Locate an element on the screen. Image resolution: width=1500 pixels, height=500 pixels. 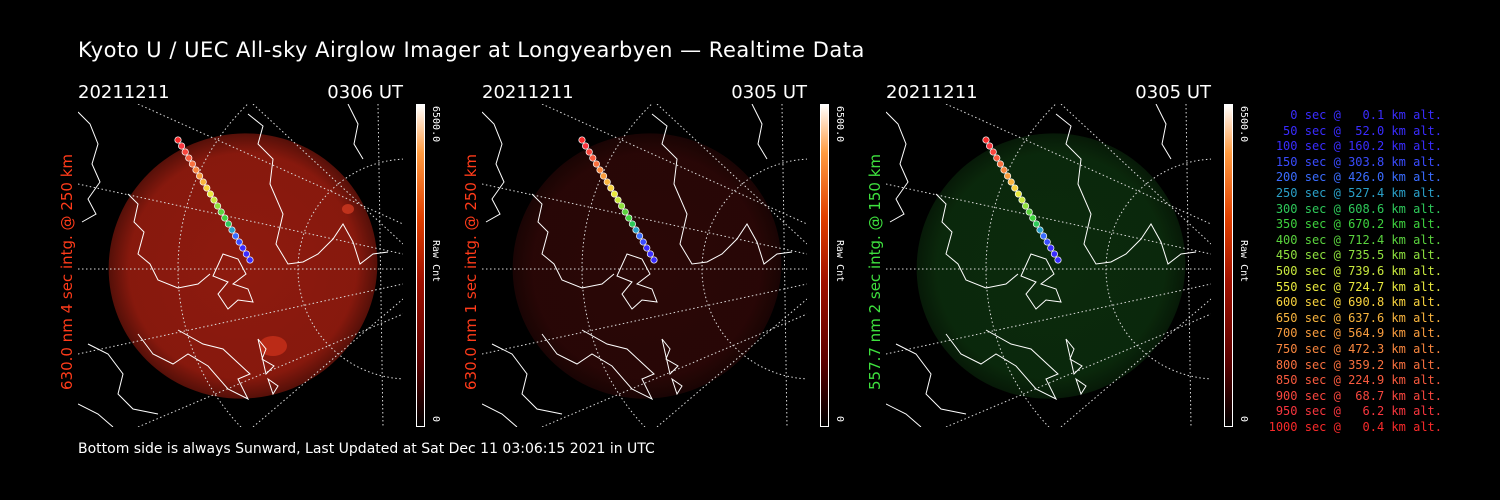
legend-entry: 600 sec @ 690.8 km alt. is located at coordinates (1358, 302).